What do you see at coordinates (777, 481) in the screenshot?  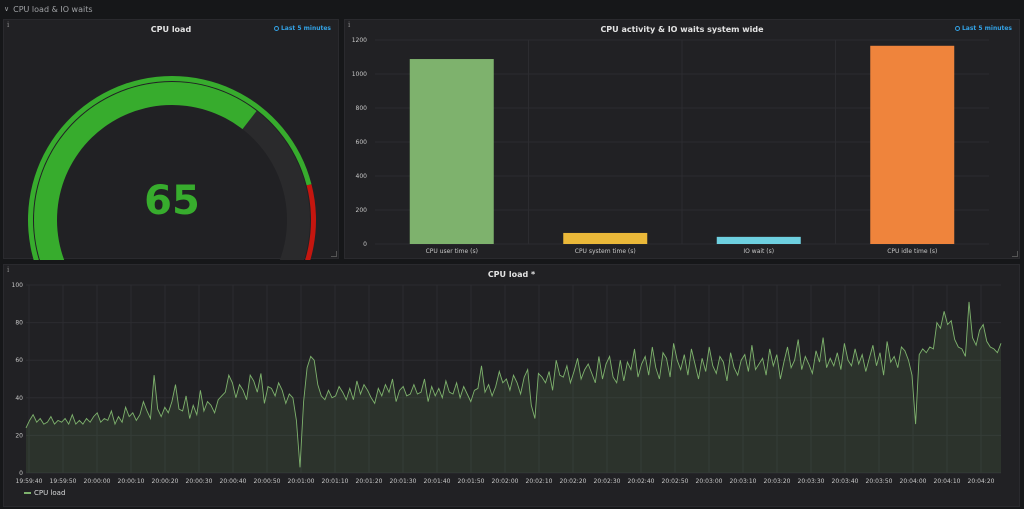 I see `x-tick-label: 20:03:20` at bounding box center [777, 481].